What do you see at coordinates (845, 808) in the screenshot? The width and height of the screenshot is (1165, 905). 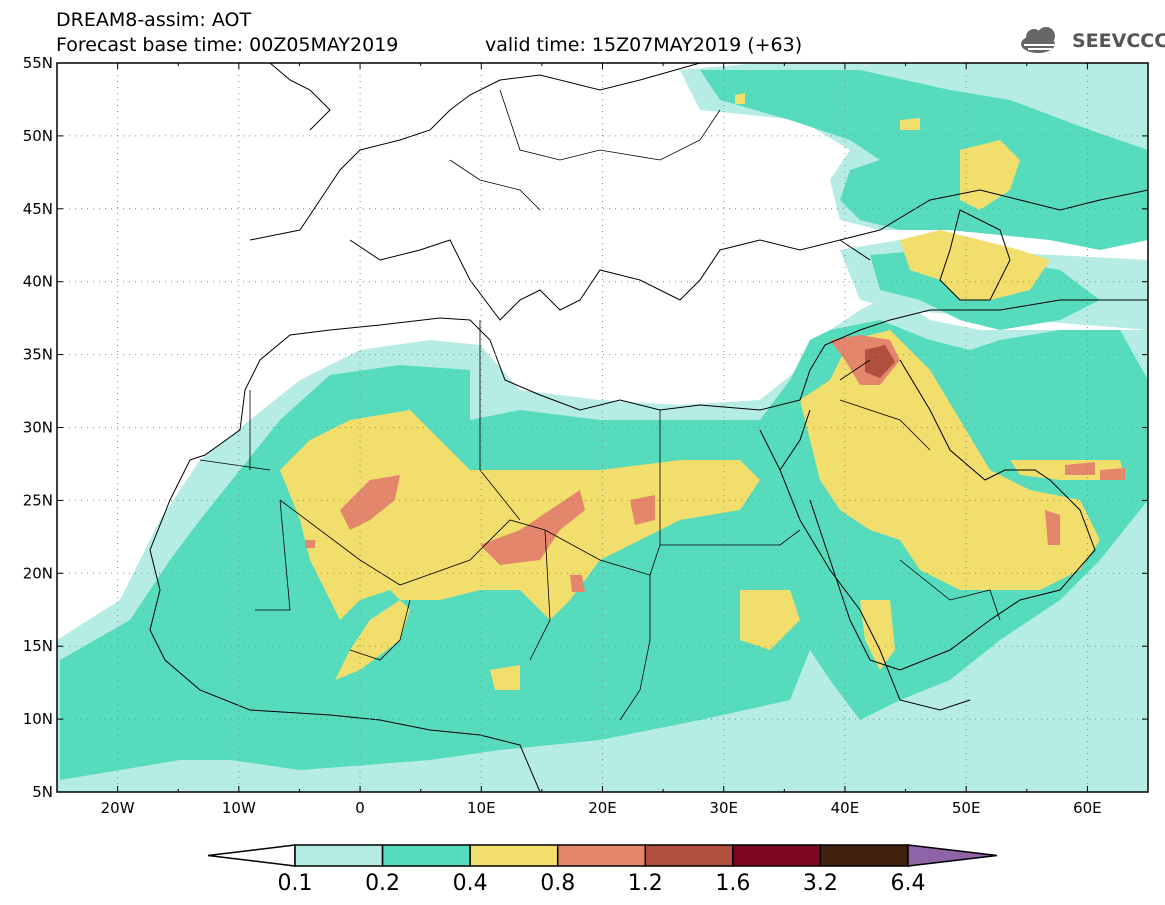 I see `lon-tick-label: 40E` at bounding box center [845, 808].